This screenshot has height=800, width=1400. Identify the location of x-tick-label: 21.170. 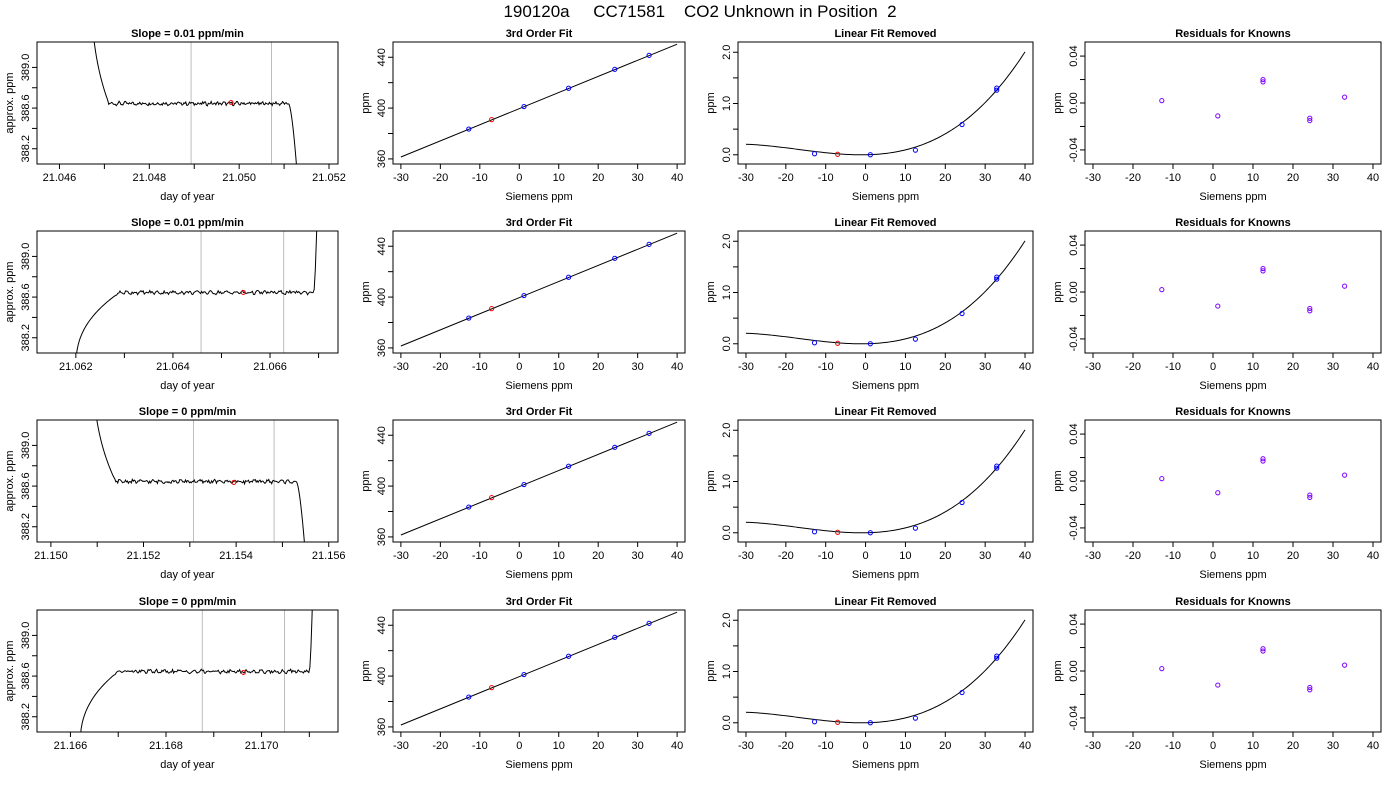
(262, 746).